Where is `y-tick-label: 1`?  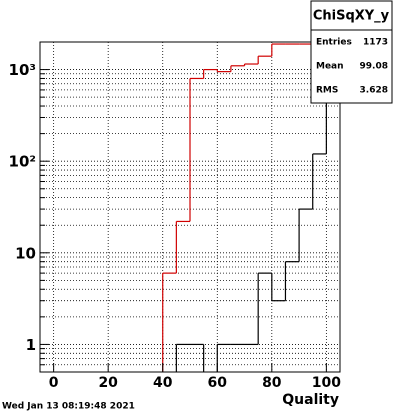 y-tick-label: 1 is located at coordinates (31, 345).